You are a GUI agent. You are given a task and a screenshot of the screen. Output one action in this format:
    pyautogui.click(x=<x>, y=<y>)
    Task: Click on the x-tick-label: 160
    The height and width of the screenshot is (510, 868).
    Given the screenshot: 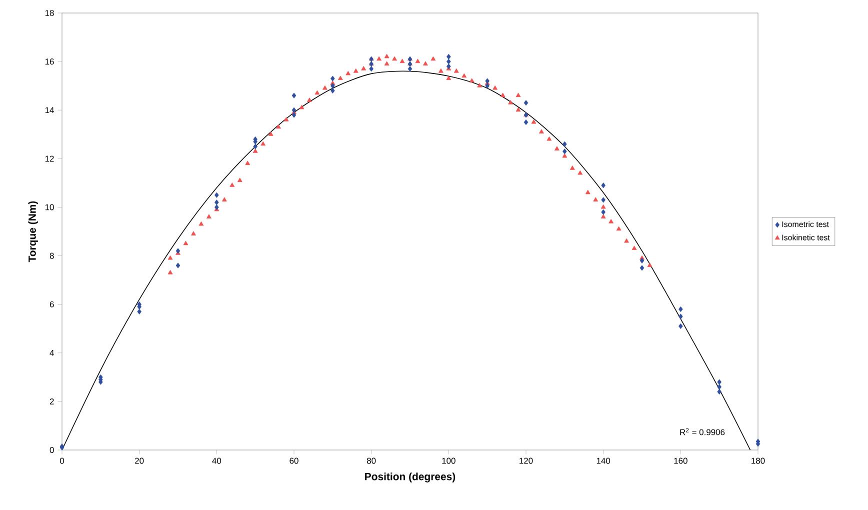 What is the action you would take?
    pyautogui.click(x=681, y=461)
    